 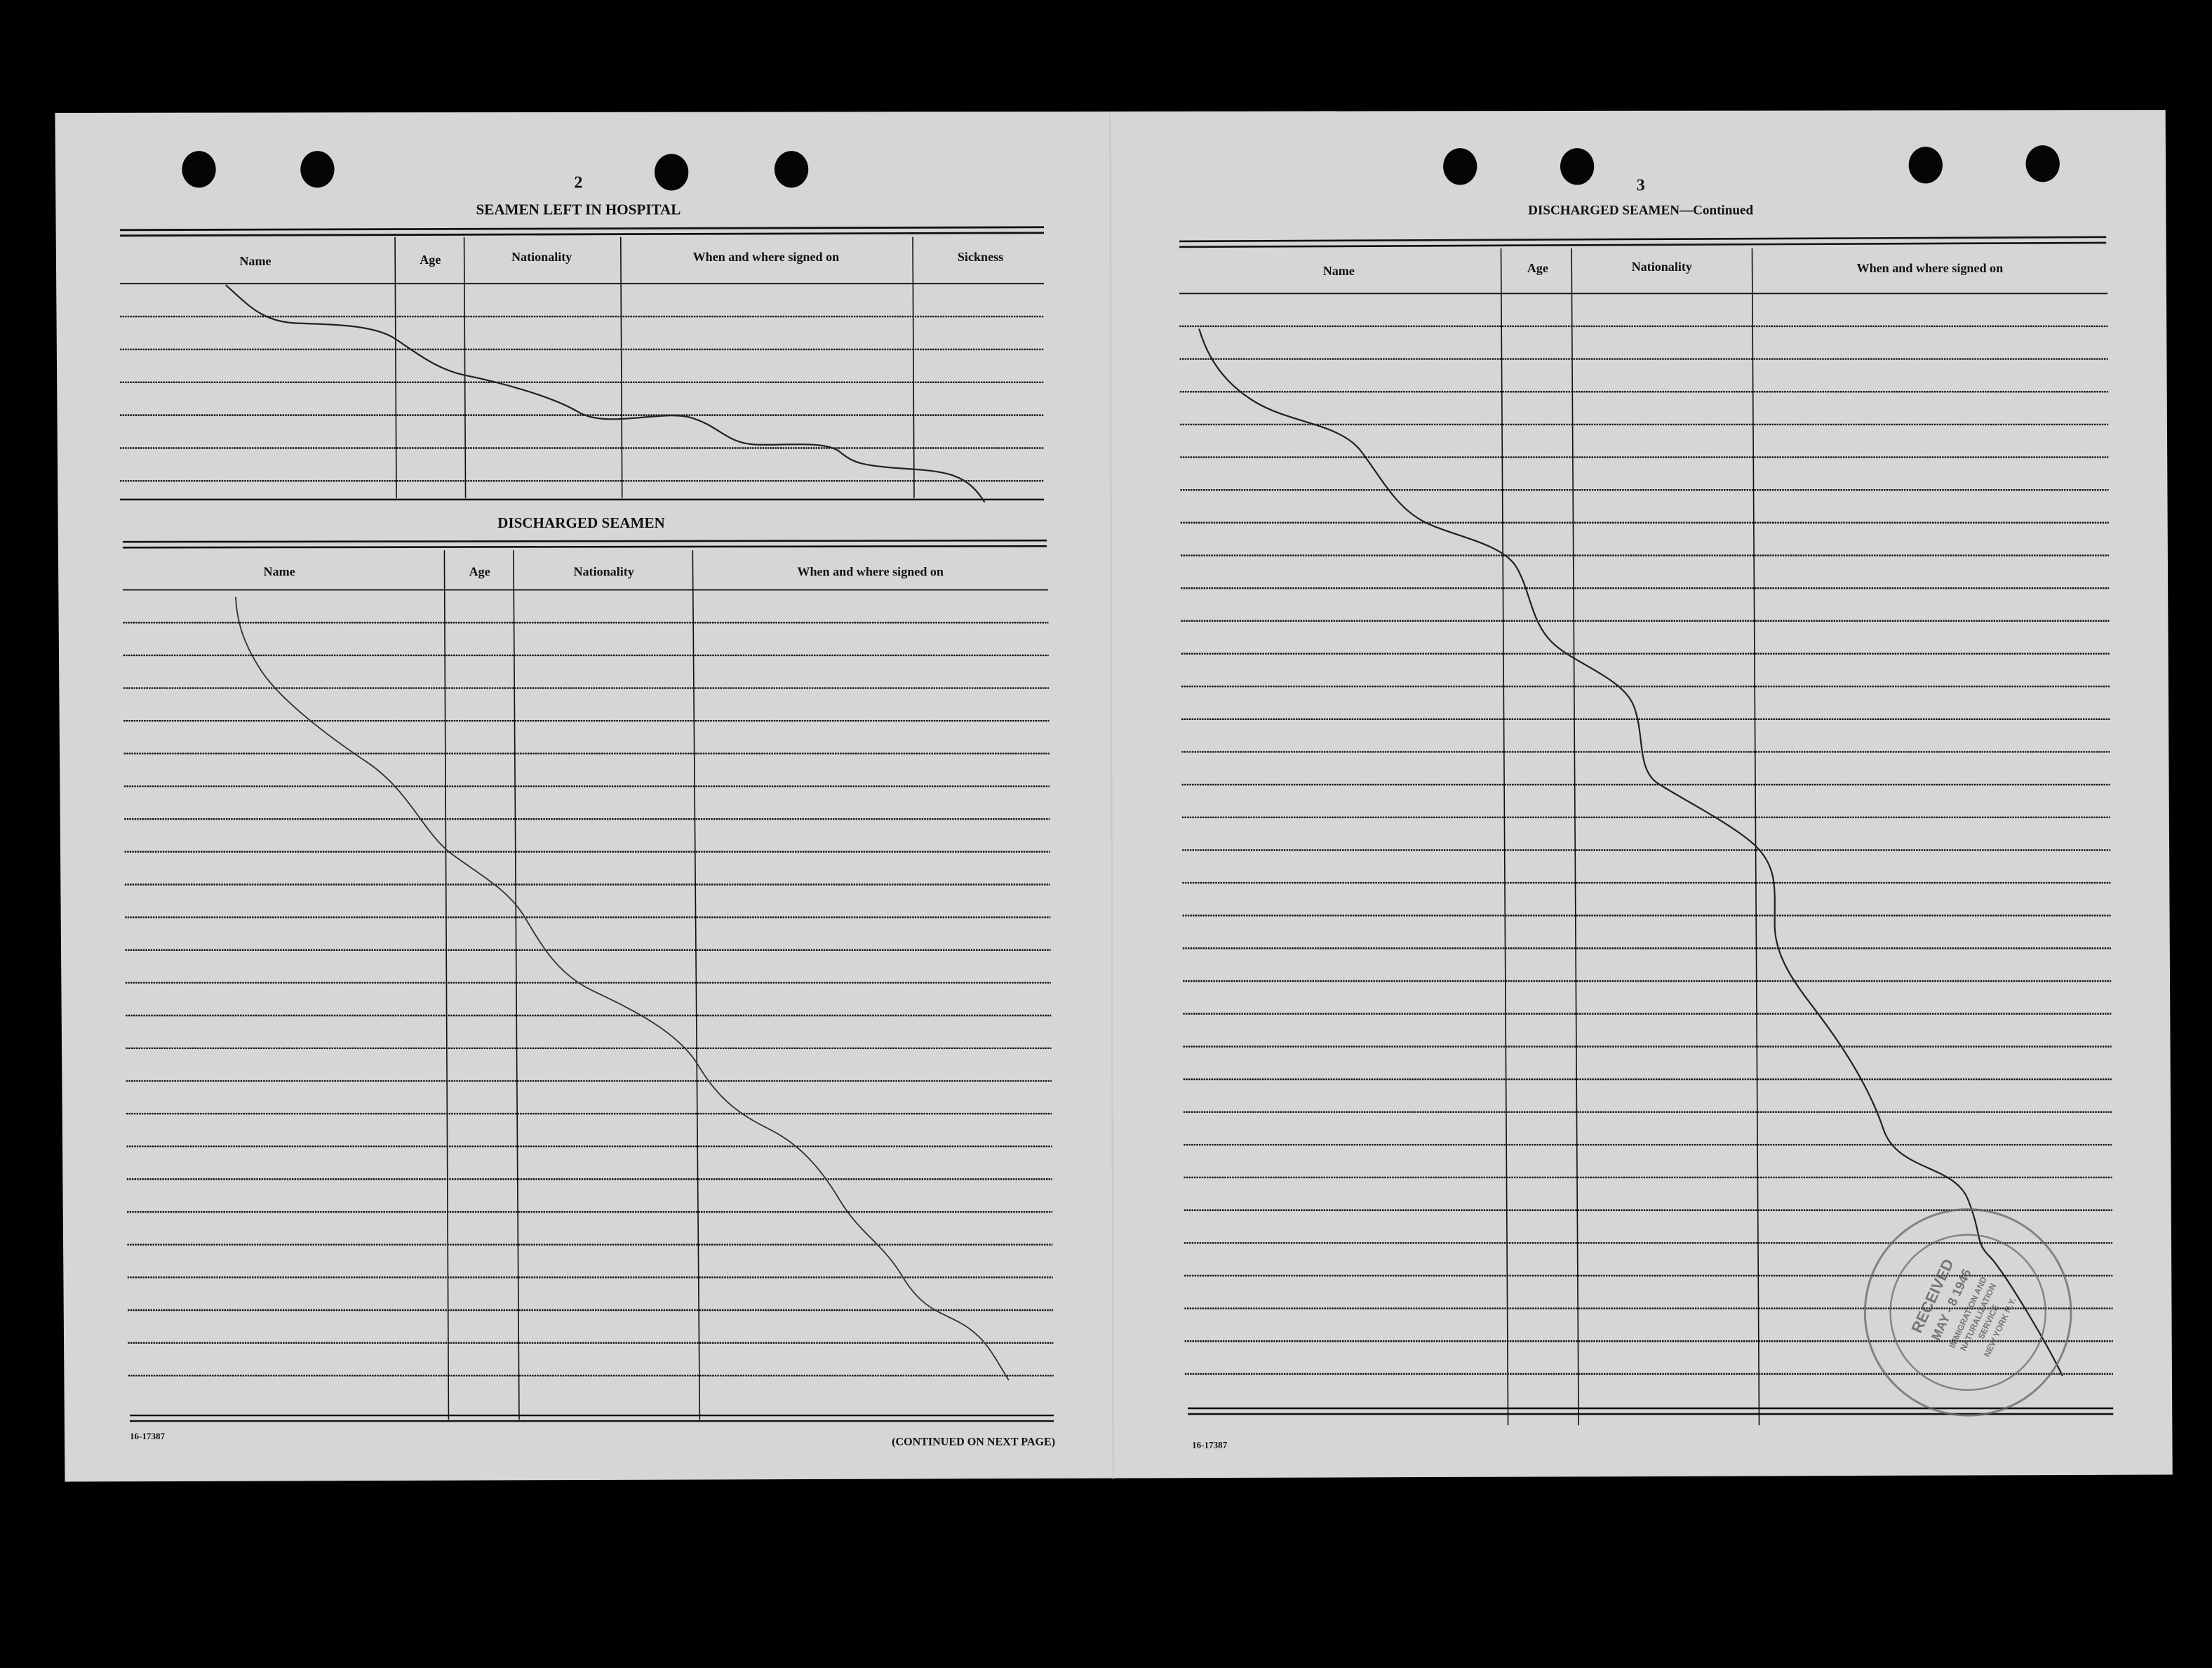 I want to click on page-fold, so click(x=1111, y=795).